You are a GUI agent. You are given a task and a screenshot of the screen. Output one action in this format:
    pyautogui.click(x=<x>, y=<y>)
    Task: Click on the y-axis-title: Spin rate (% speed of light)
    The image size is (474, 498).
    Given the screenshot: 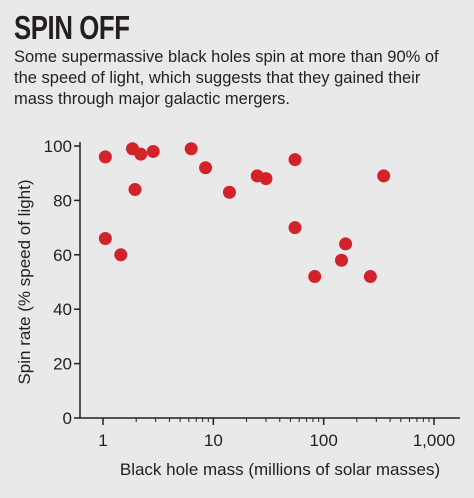 What is the action you would take?
    pyautogui.click(x=24, y=281)
    